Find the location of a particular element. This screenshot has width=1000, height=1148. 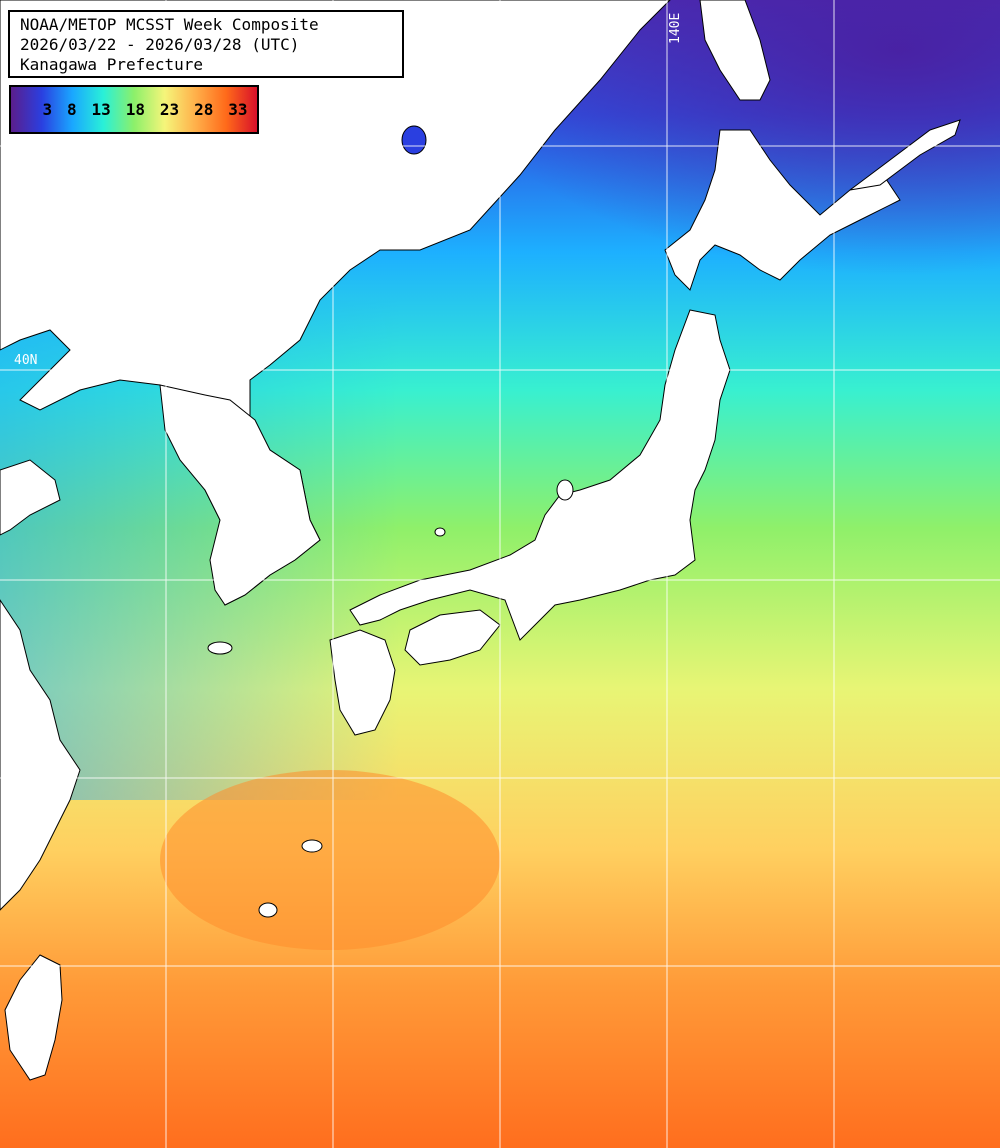

china-coast is located at coordinates (30, 497).